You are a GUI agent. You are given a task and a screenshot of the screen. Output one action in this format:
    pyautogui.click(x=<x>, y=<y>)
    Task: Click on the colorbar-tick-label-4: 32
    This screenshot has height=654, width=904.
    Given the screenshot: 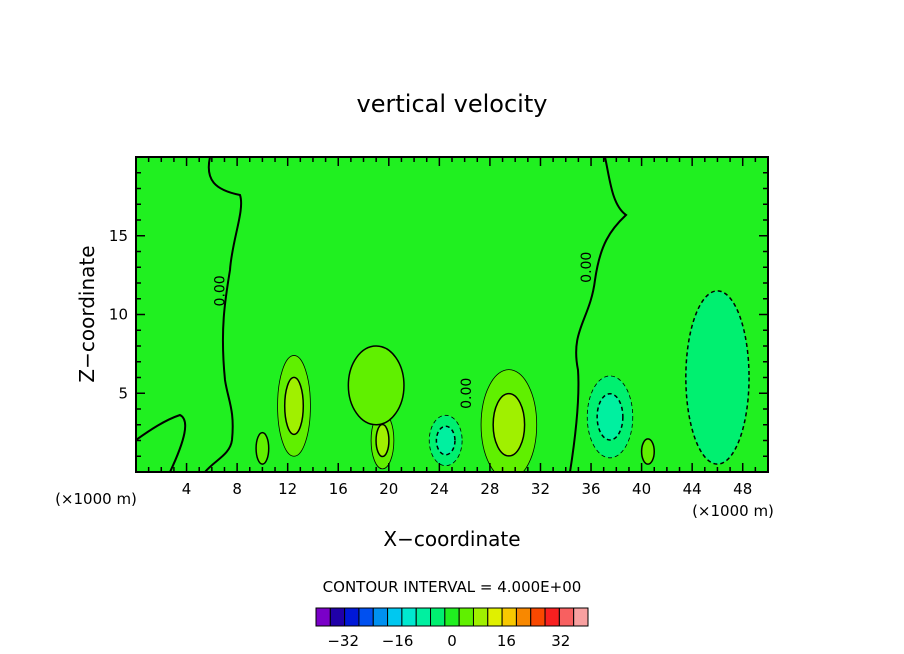 What is the action you would take?
    pyautogui.click(x=560, y=641)
    